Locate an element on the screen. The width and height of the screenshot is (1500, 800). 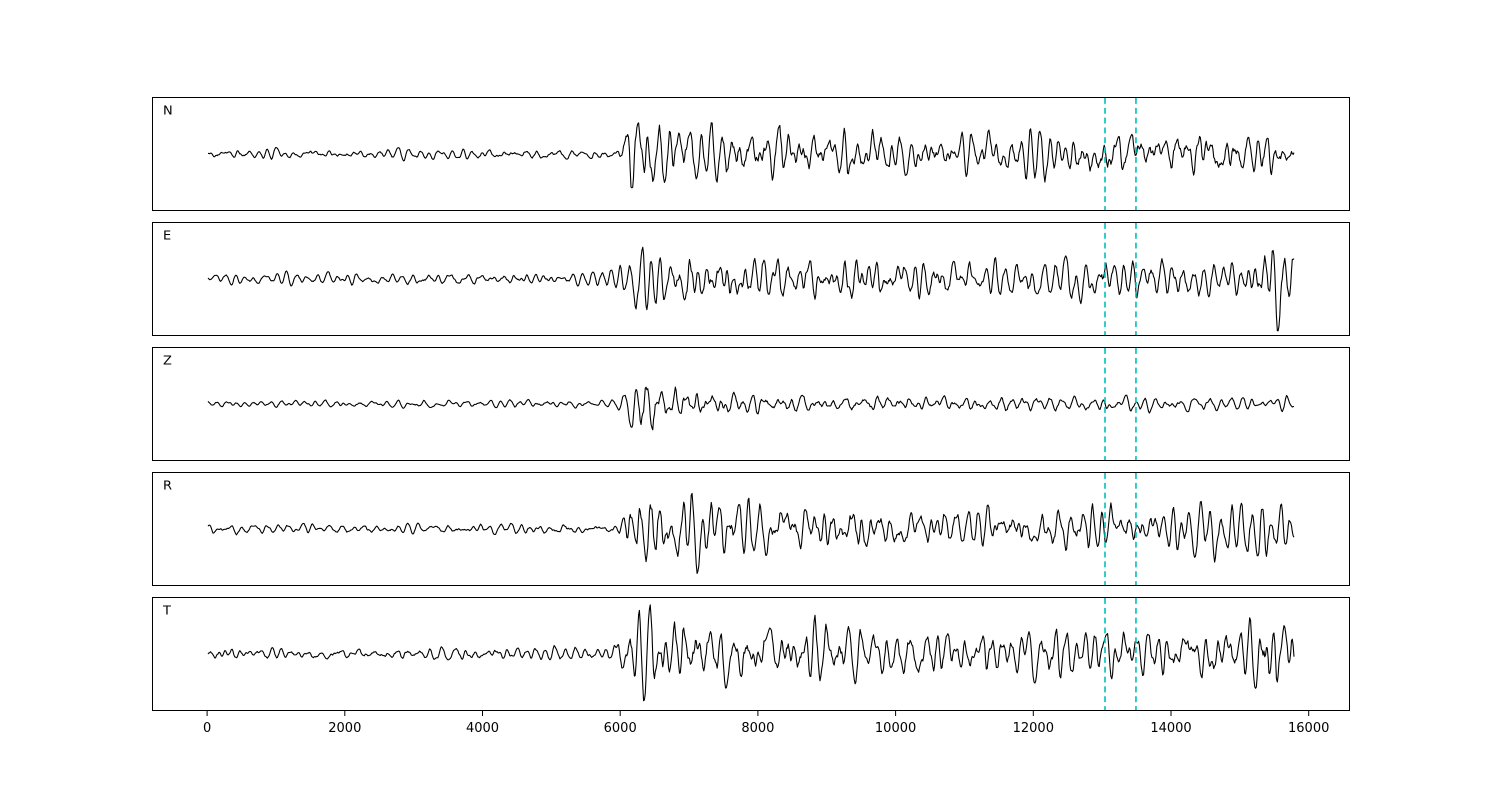
panel-label: N is located at coordinates (168, 111).